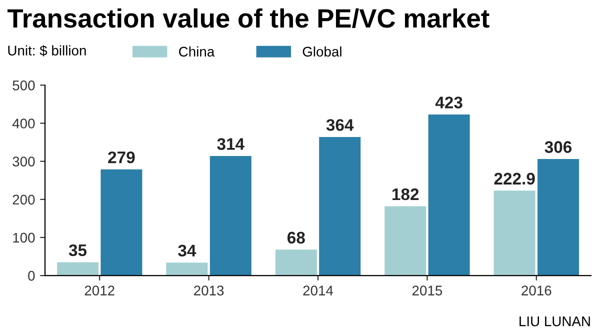  Describe the element at coordinates (23, 199) in the screenshot. I see `y-tick-label: 200` at that location.